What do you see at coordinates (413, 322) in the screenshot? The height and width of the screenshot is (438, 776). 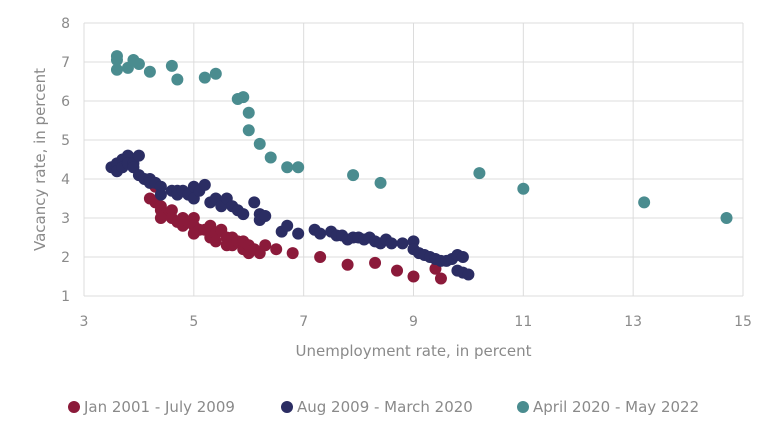 I see `x-tick-label: 9` at bounding box center [413, 322].